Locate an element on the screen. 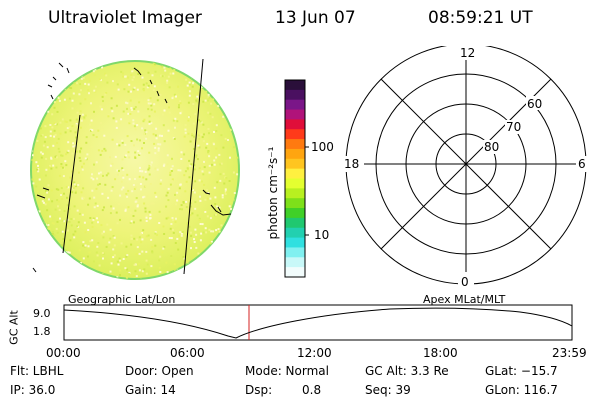 Image resolution: width=600 pixels, height=400 pixels. colorbar-tick-100: 100 is located at coordinates (322, 147).